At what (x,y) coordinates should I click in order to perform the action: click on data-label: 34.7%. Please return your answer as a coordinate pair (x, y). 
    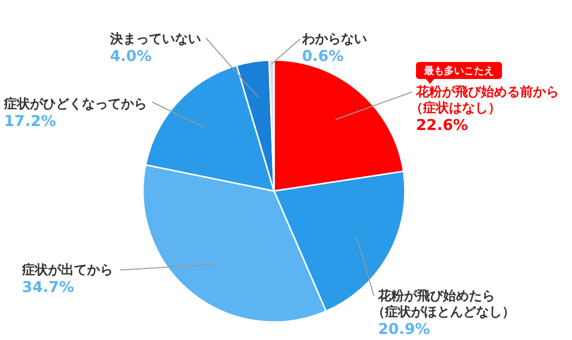
    Looking at the image, I should click on (48, 287).